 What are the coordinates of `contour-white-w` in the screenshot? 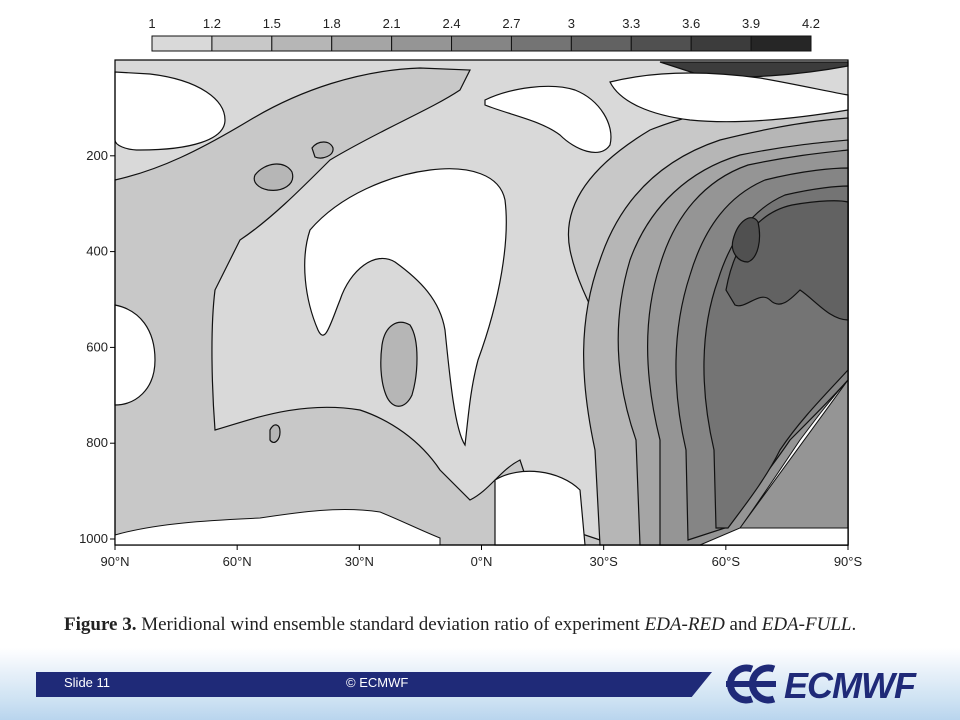 It's located at (135, 355).